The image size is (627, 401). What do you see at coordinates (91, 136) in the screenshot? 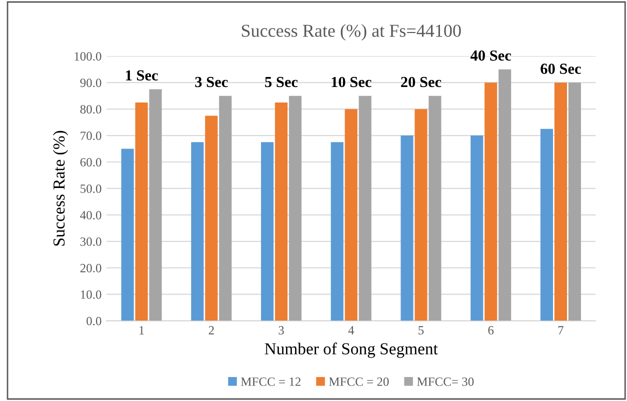
I see `y-tick-label: 70.0` at bounding box center [91, 136].